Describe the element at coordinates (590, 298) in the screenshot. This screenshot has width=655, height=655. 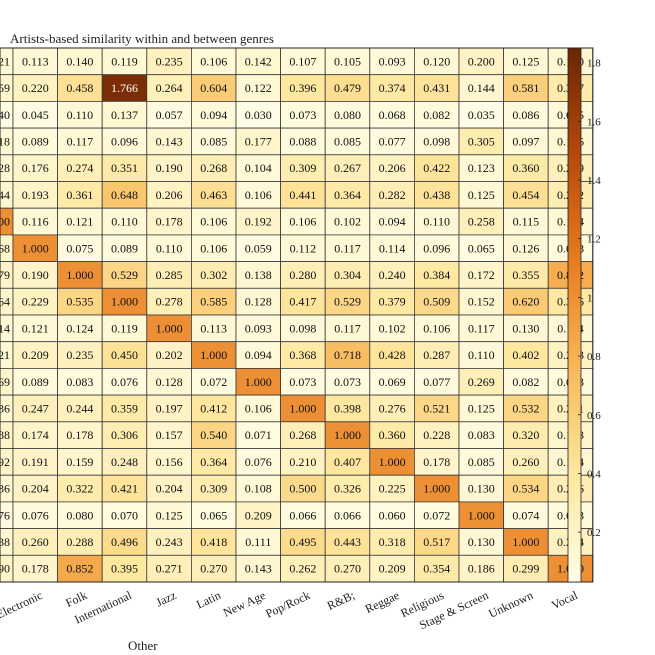
I see `colorbar-tick-label: 1` at that location.